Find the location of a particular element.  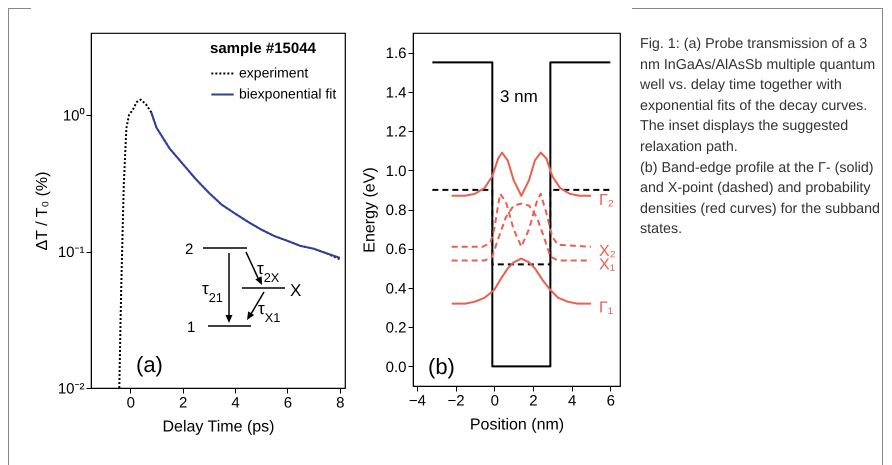

y-tick-label: 0.6 is located at coordinates (396, 249).